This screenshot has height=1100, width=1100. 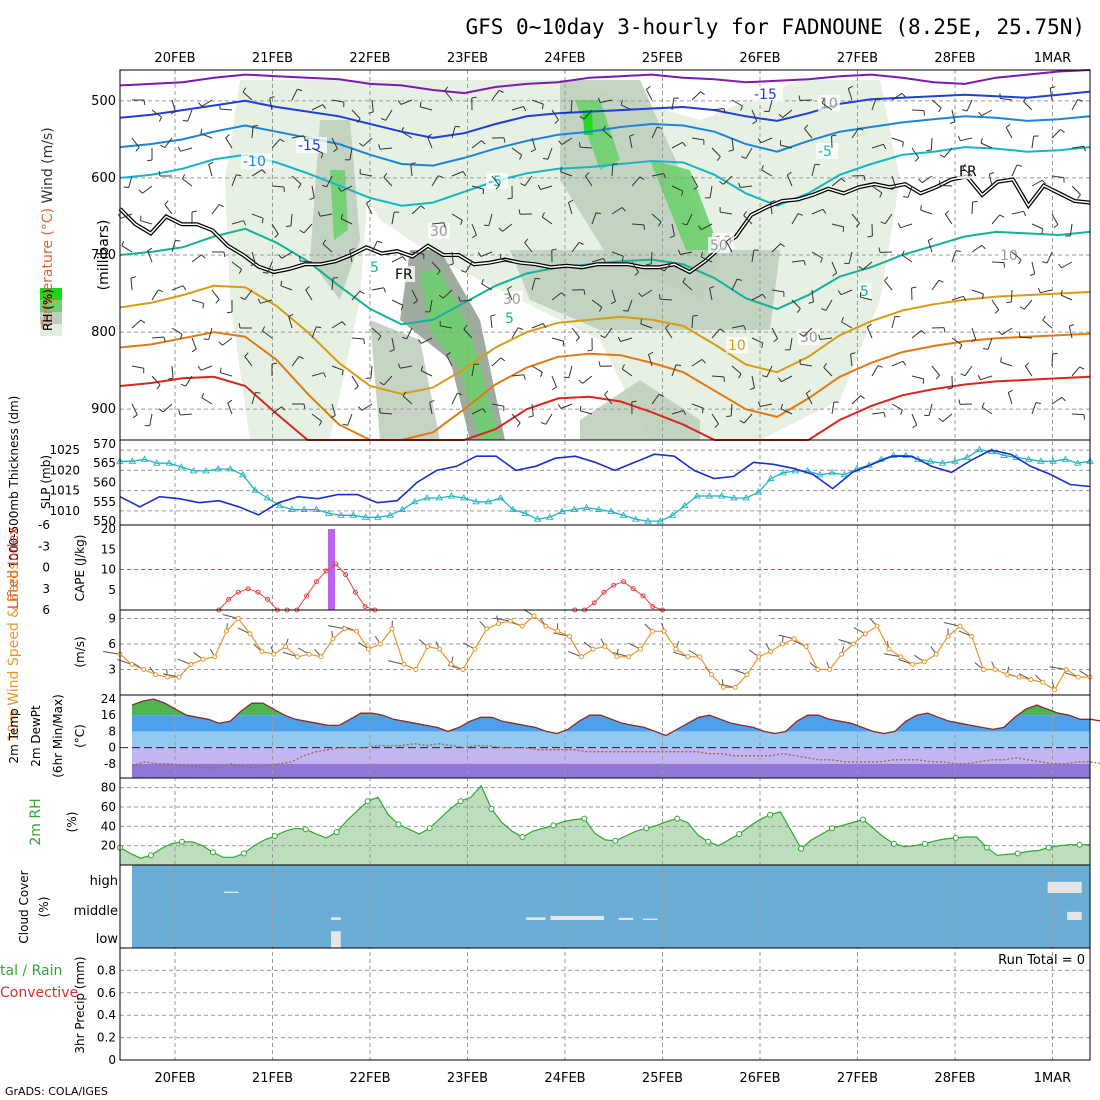 What do you see at coordinates (786, 637) in the screenshot?
I see `surface-wind-barb` at bounding box center [786, 637].